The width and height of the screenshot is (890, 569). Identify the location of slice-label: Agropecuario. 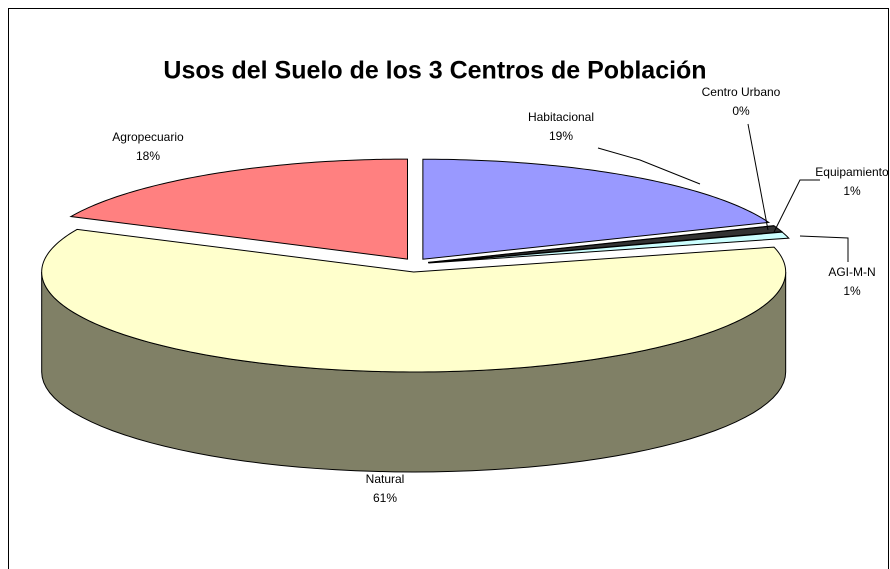
(148, 137).